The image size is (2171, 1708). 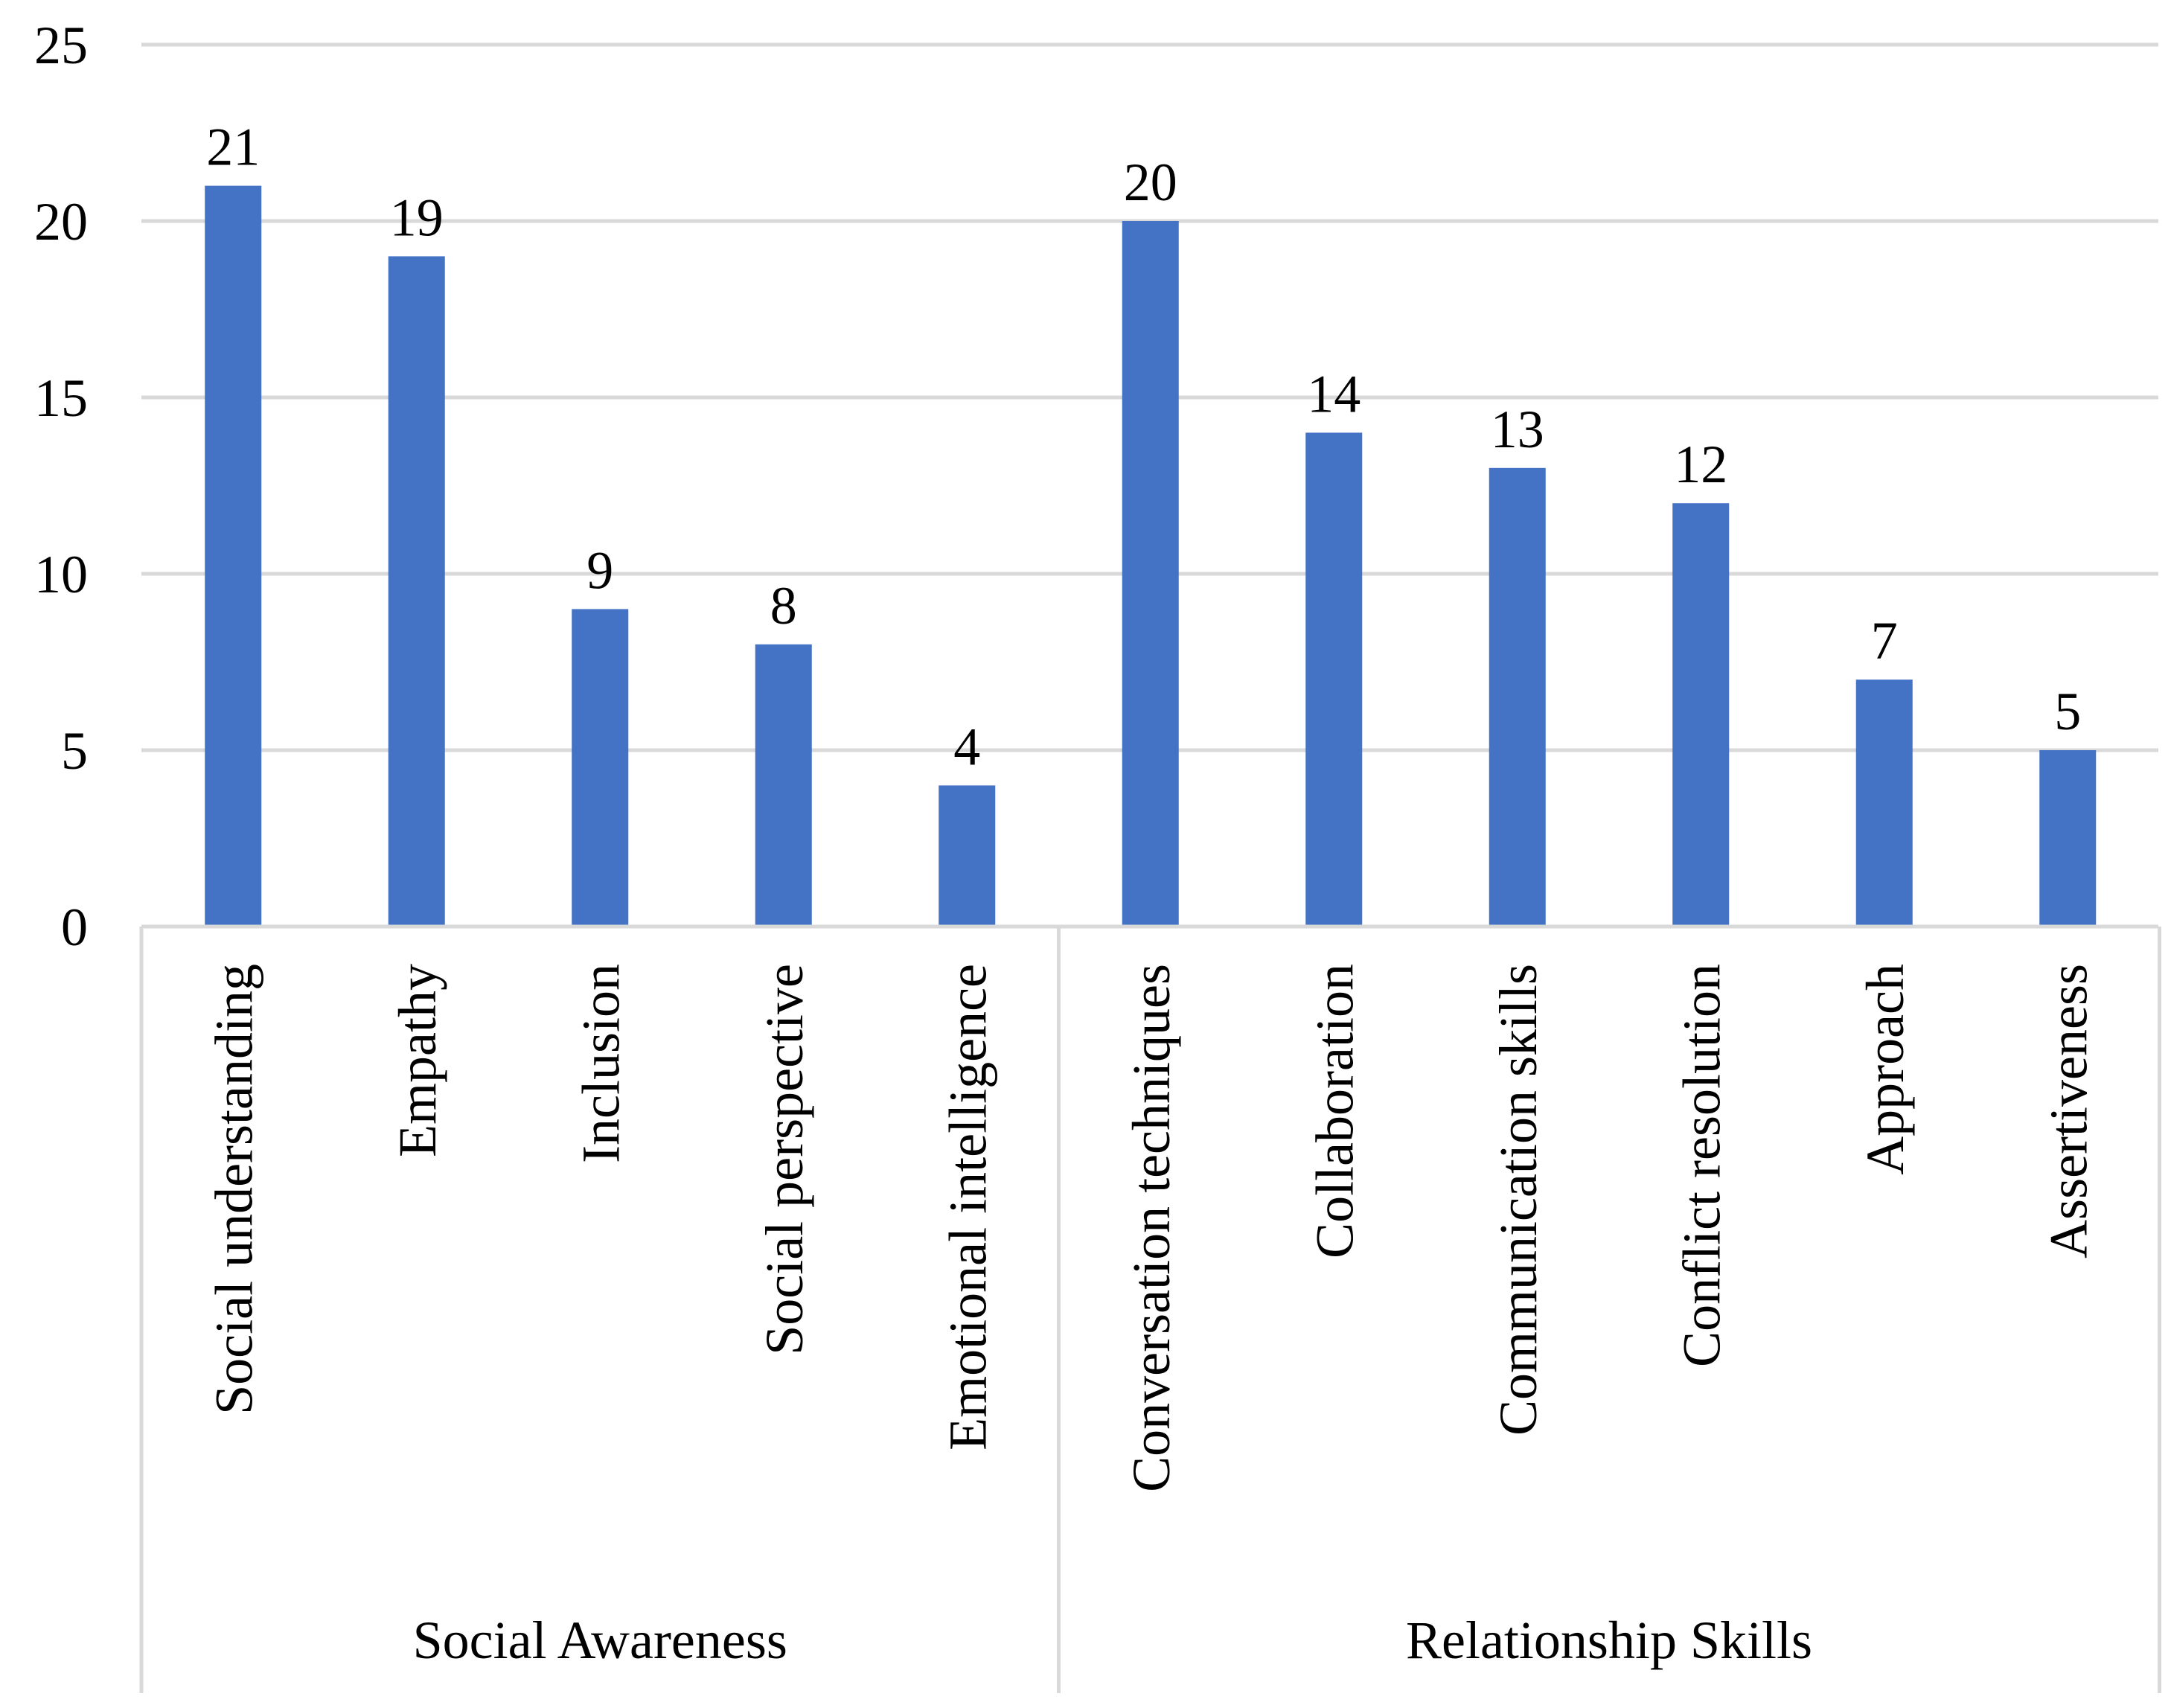 What do you see at coordinates (417, 218) in the screenshot?
I see `data-label: 19` at bounding box center [417, 218].